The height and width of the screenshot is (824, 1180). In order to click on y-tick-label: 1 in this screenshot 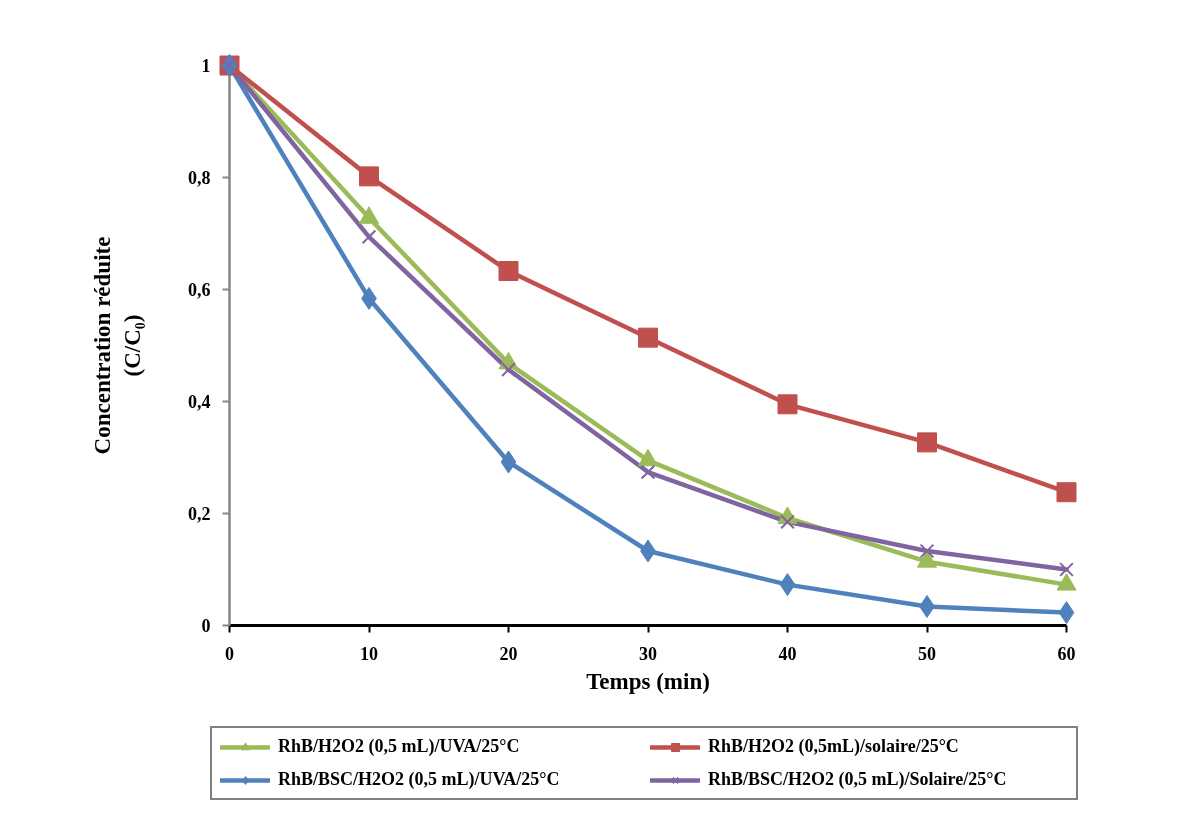, I will do `click(206, 66)`.